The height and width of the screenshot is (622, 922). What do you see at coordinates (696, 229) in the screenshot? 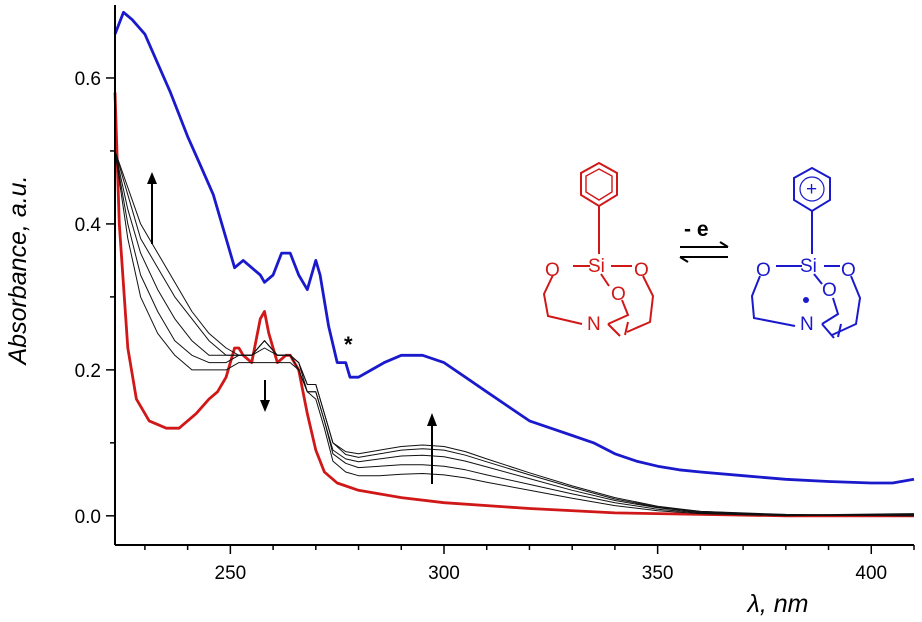
I see `reaction-label: - e` at bounding box center [696, 229].